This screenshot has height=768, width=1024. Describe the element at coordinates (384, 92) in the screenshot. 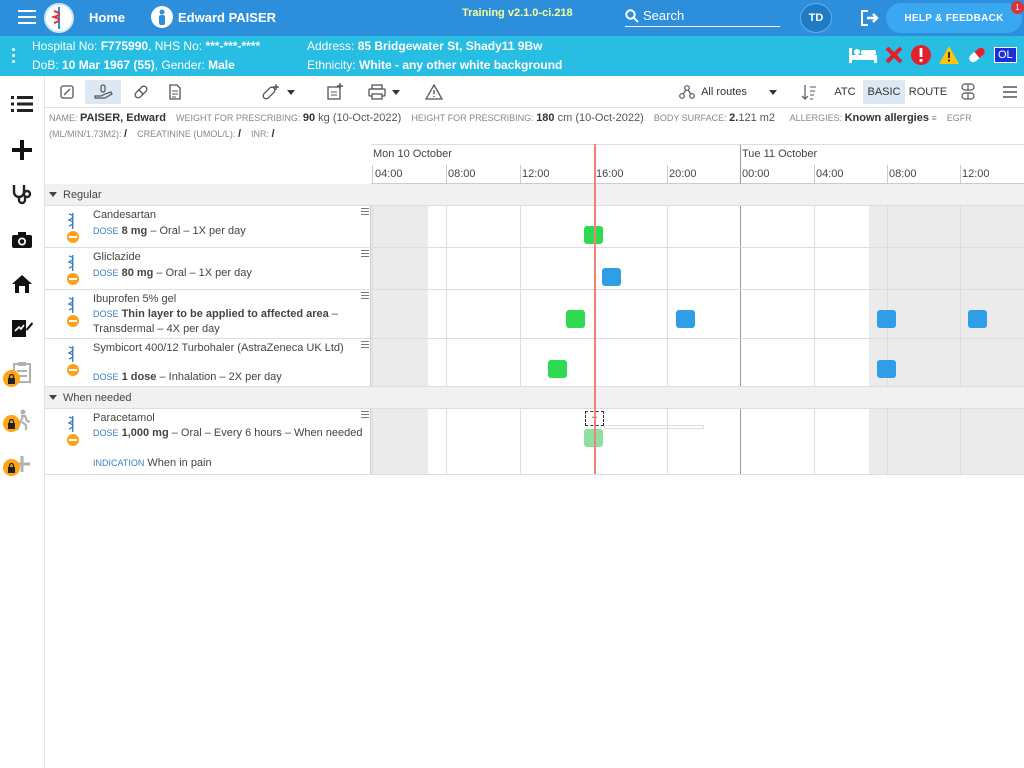

I see `print-button` at that location.